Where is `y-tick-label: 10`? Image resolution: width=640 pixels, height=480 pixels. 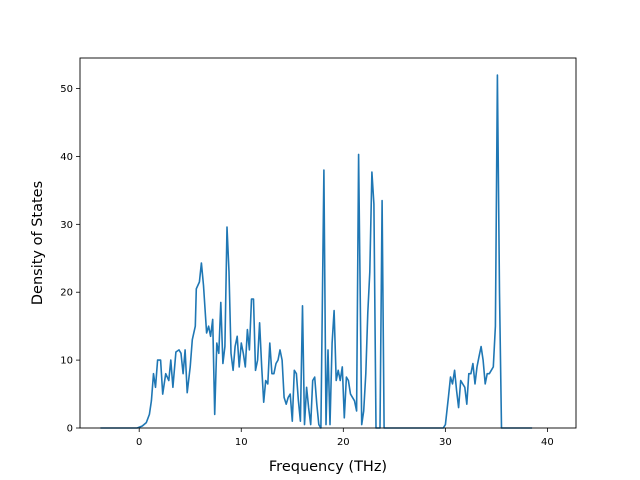 y-tick-label: 10 is located at coordinates (66, 361).